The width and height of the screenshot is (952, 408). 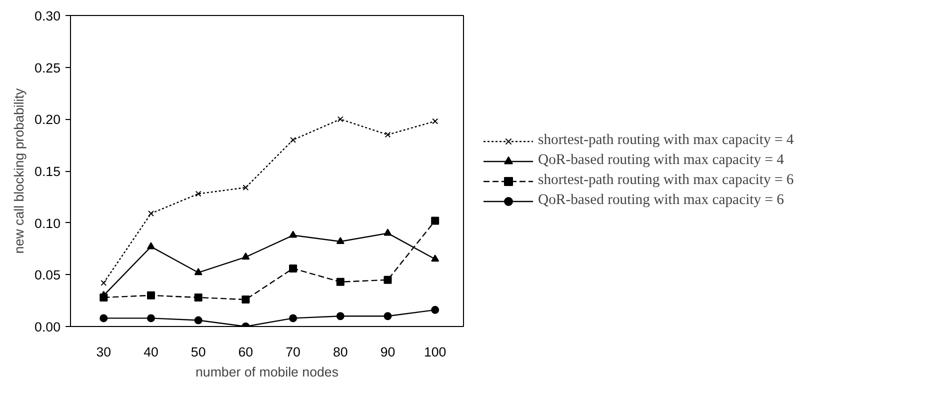 I want to click on x-axis-title: number of mobile nodes, so click(x=267, y=372).